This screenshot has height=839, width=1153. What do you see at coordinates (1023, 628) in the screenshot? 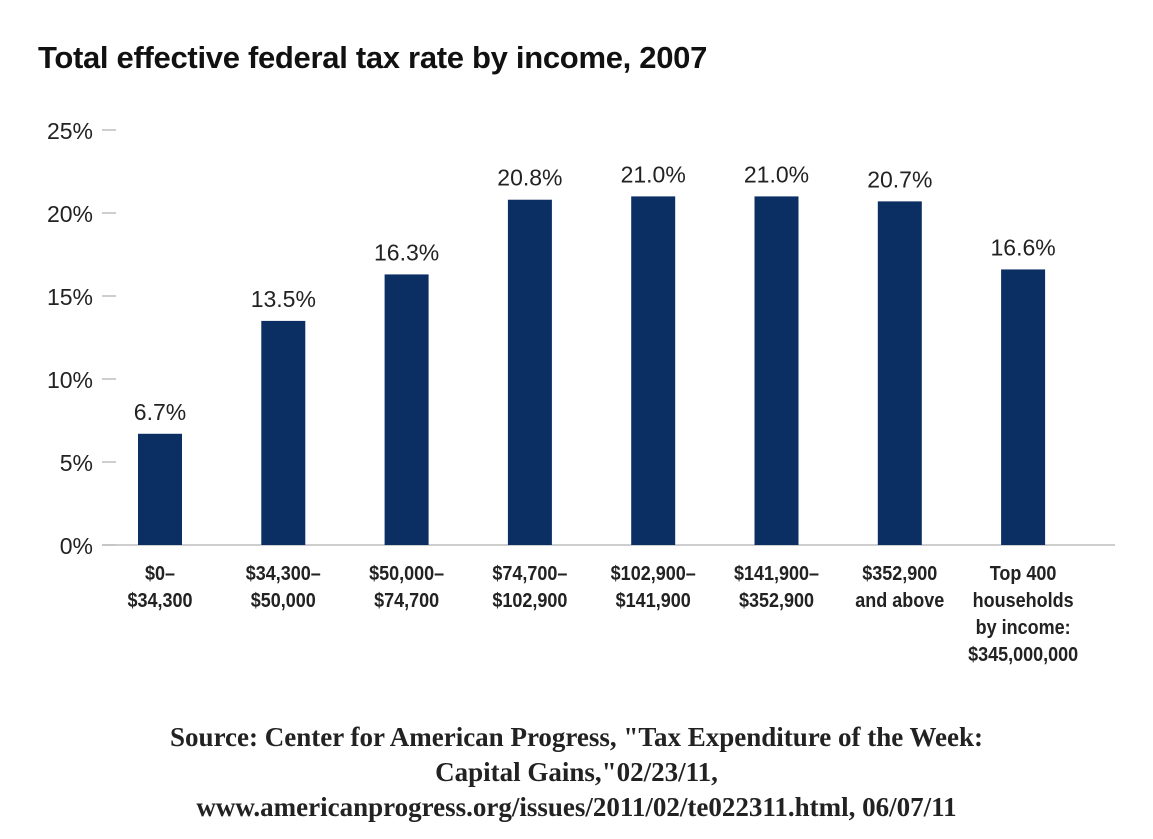
I see `x-tick-label: by income:` at bounding box center [1023, 628].